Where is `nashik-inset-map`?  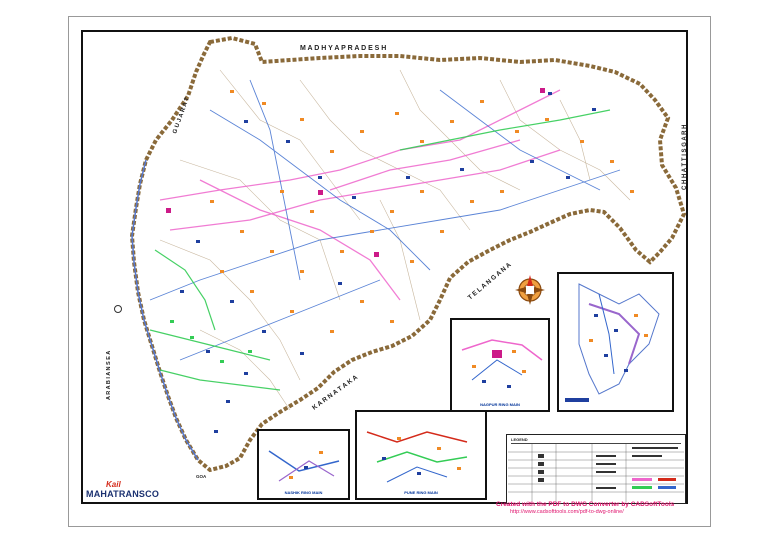
nashik-inset-map is located at coordinates (304, 466).